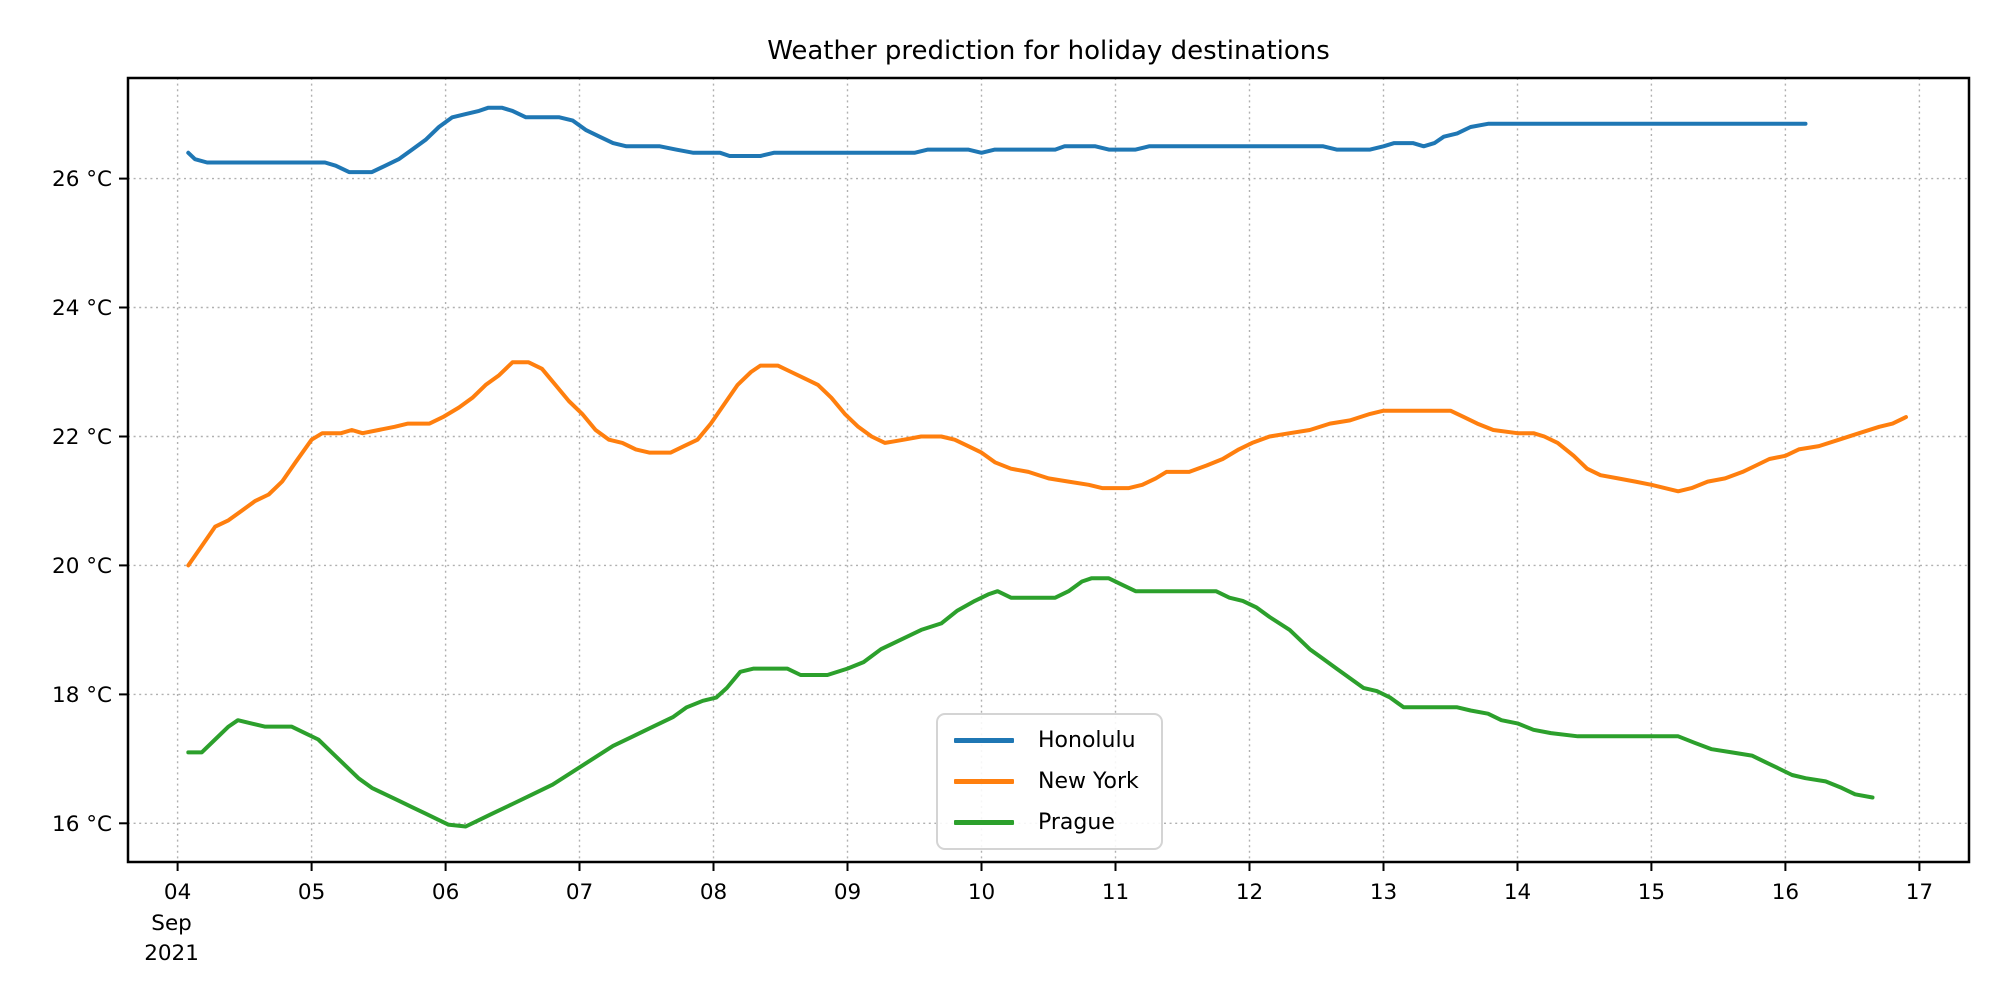 This screenshot has height=1000, width=2000. What do you see at coordinates (171, 953) in the screenshot?
I see `x-axis-year-label: 2021` at bounding box center [171, 953].